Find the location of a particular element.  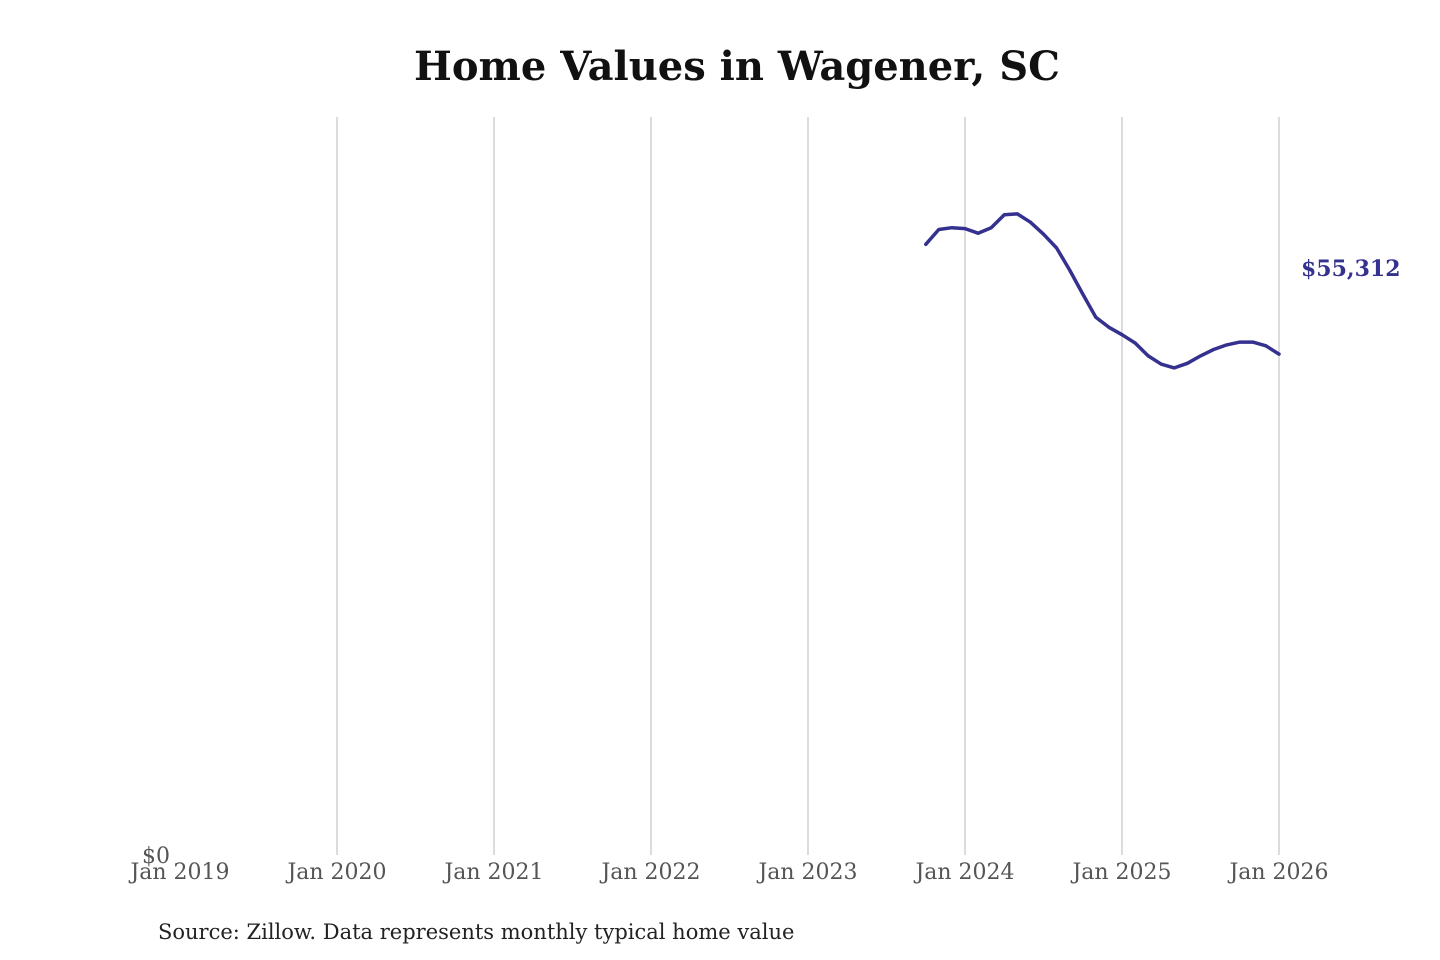

x-tick-label: Jan 2026 is located at coordinates (1277, 872).